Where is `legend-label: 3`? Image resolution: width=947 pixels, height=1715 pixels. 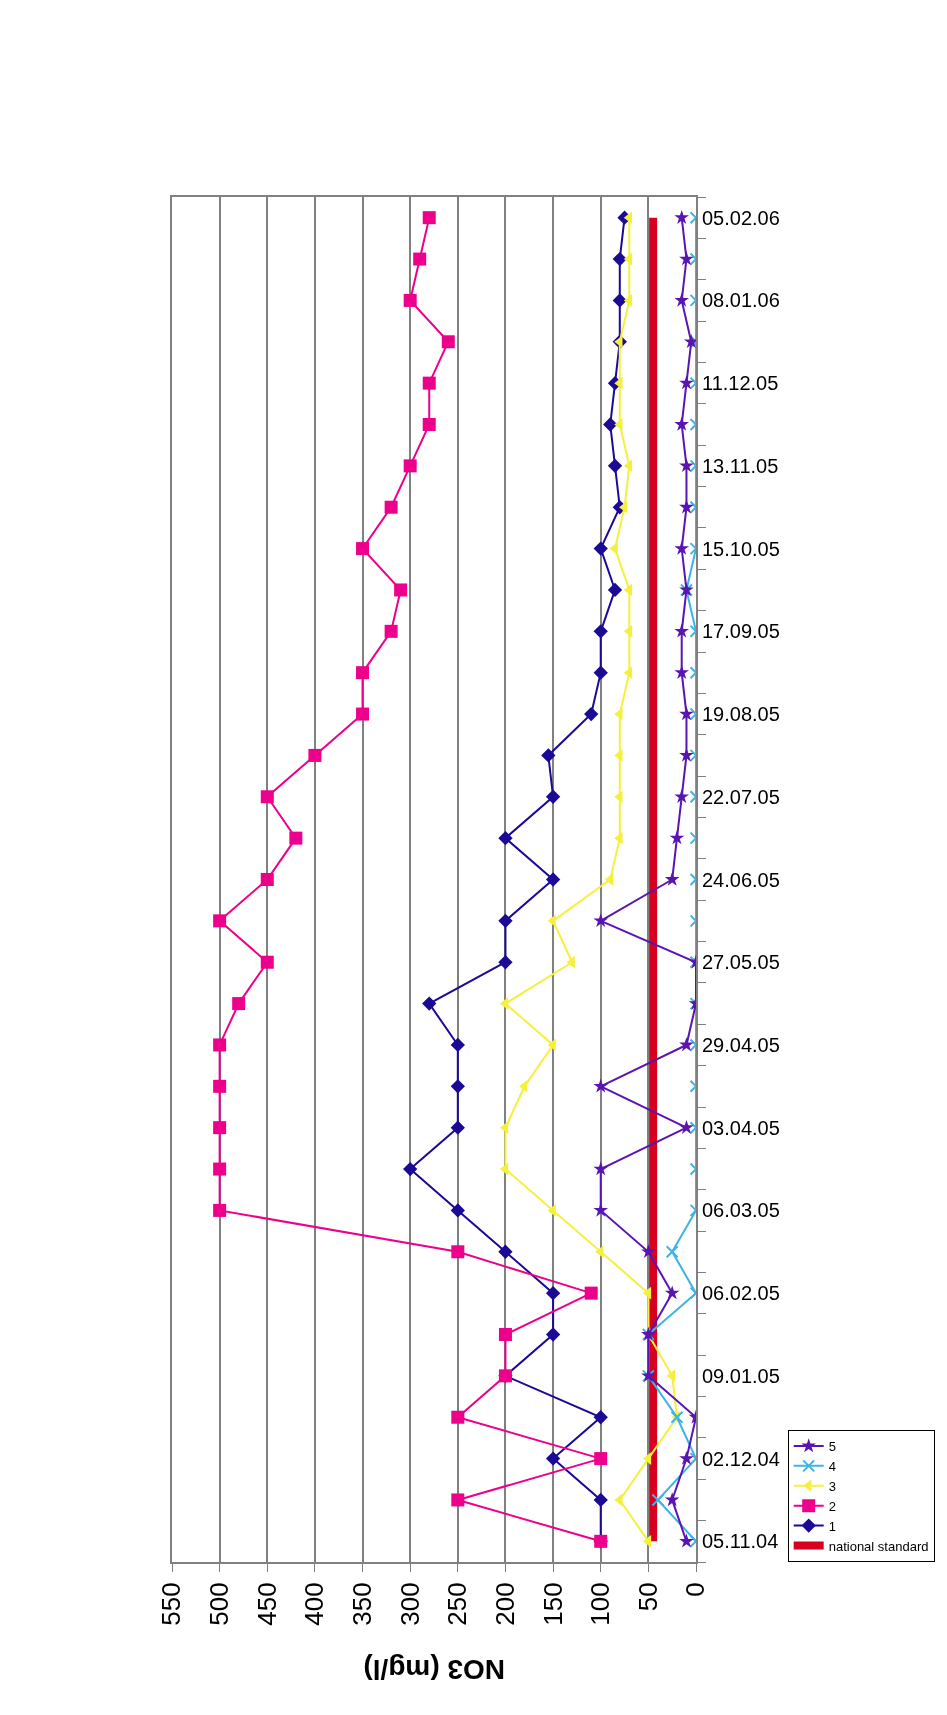
legend-label: 3 is located at coordinates (832, 1486).